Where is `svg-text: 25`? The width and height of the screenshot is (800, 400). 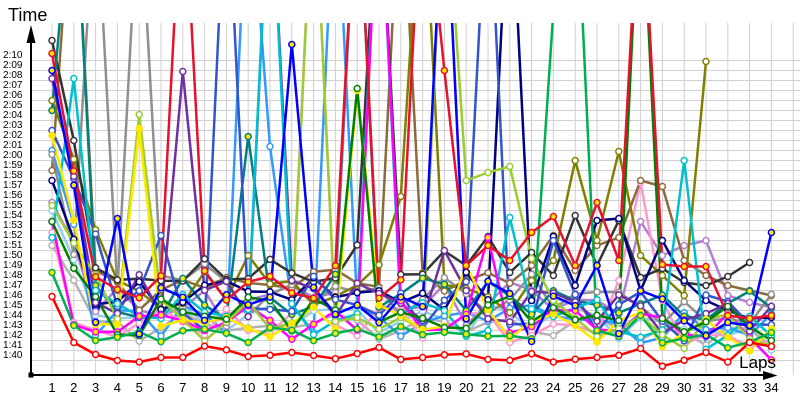 svg-text: 25 is located at coordinates (575, 387).